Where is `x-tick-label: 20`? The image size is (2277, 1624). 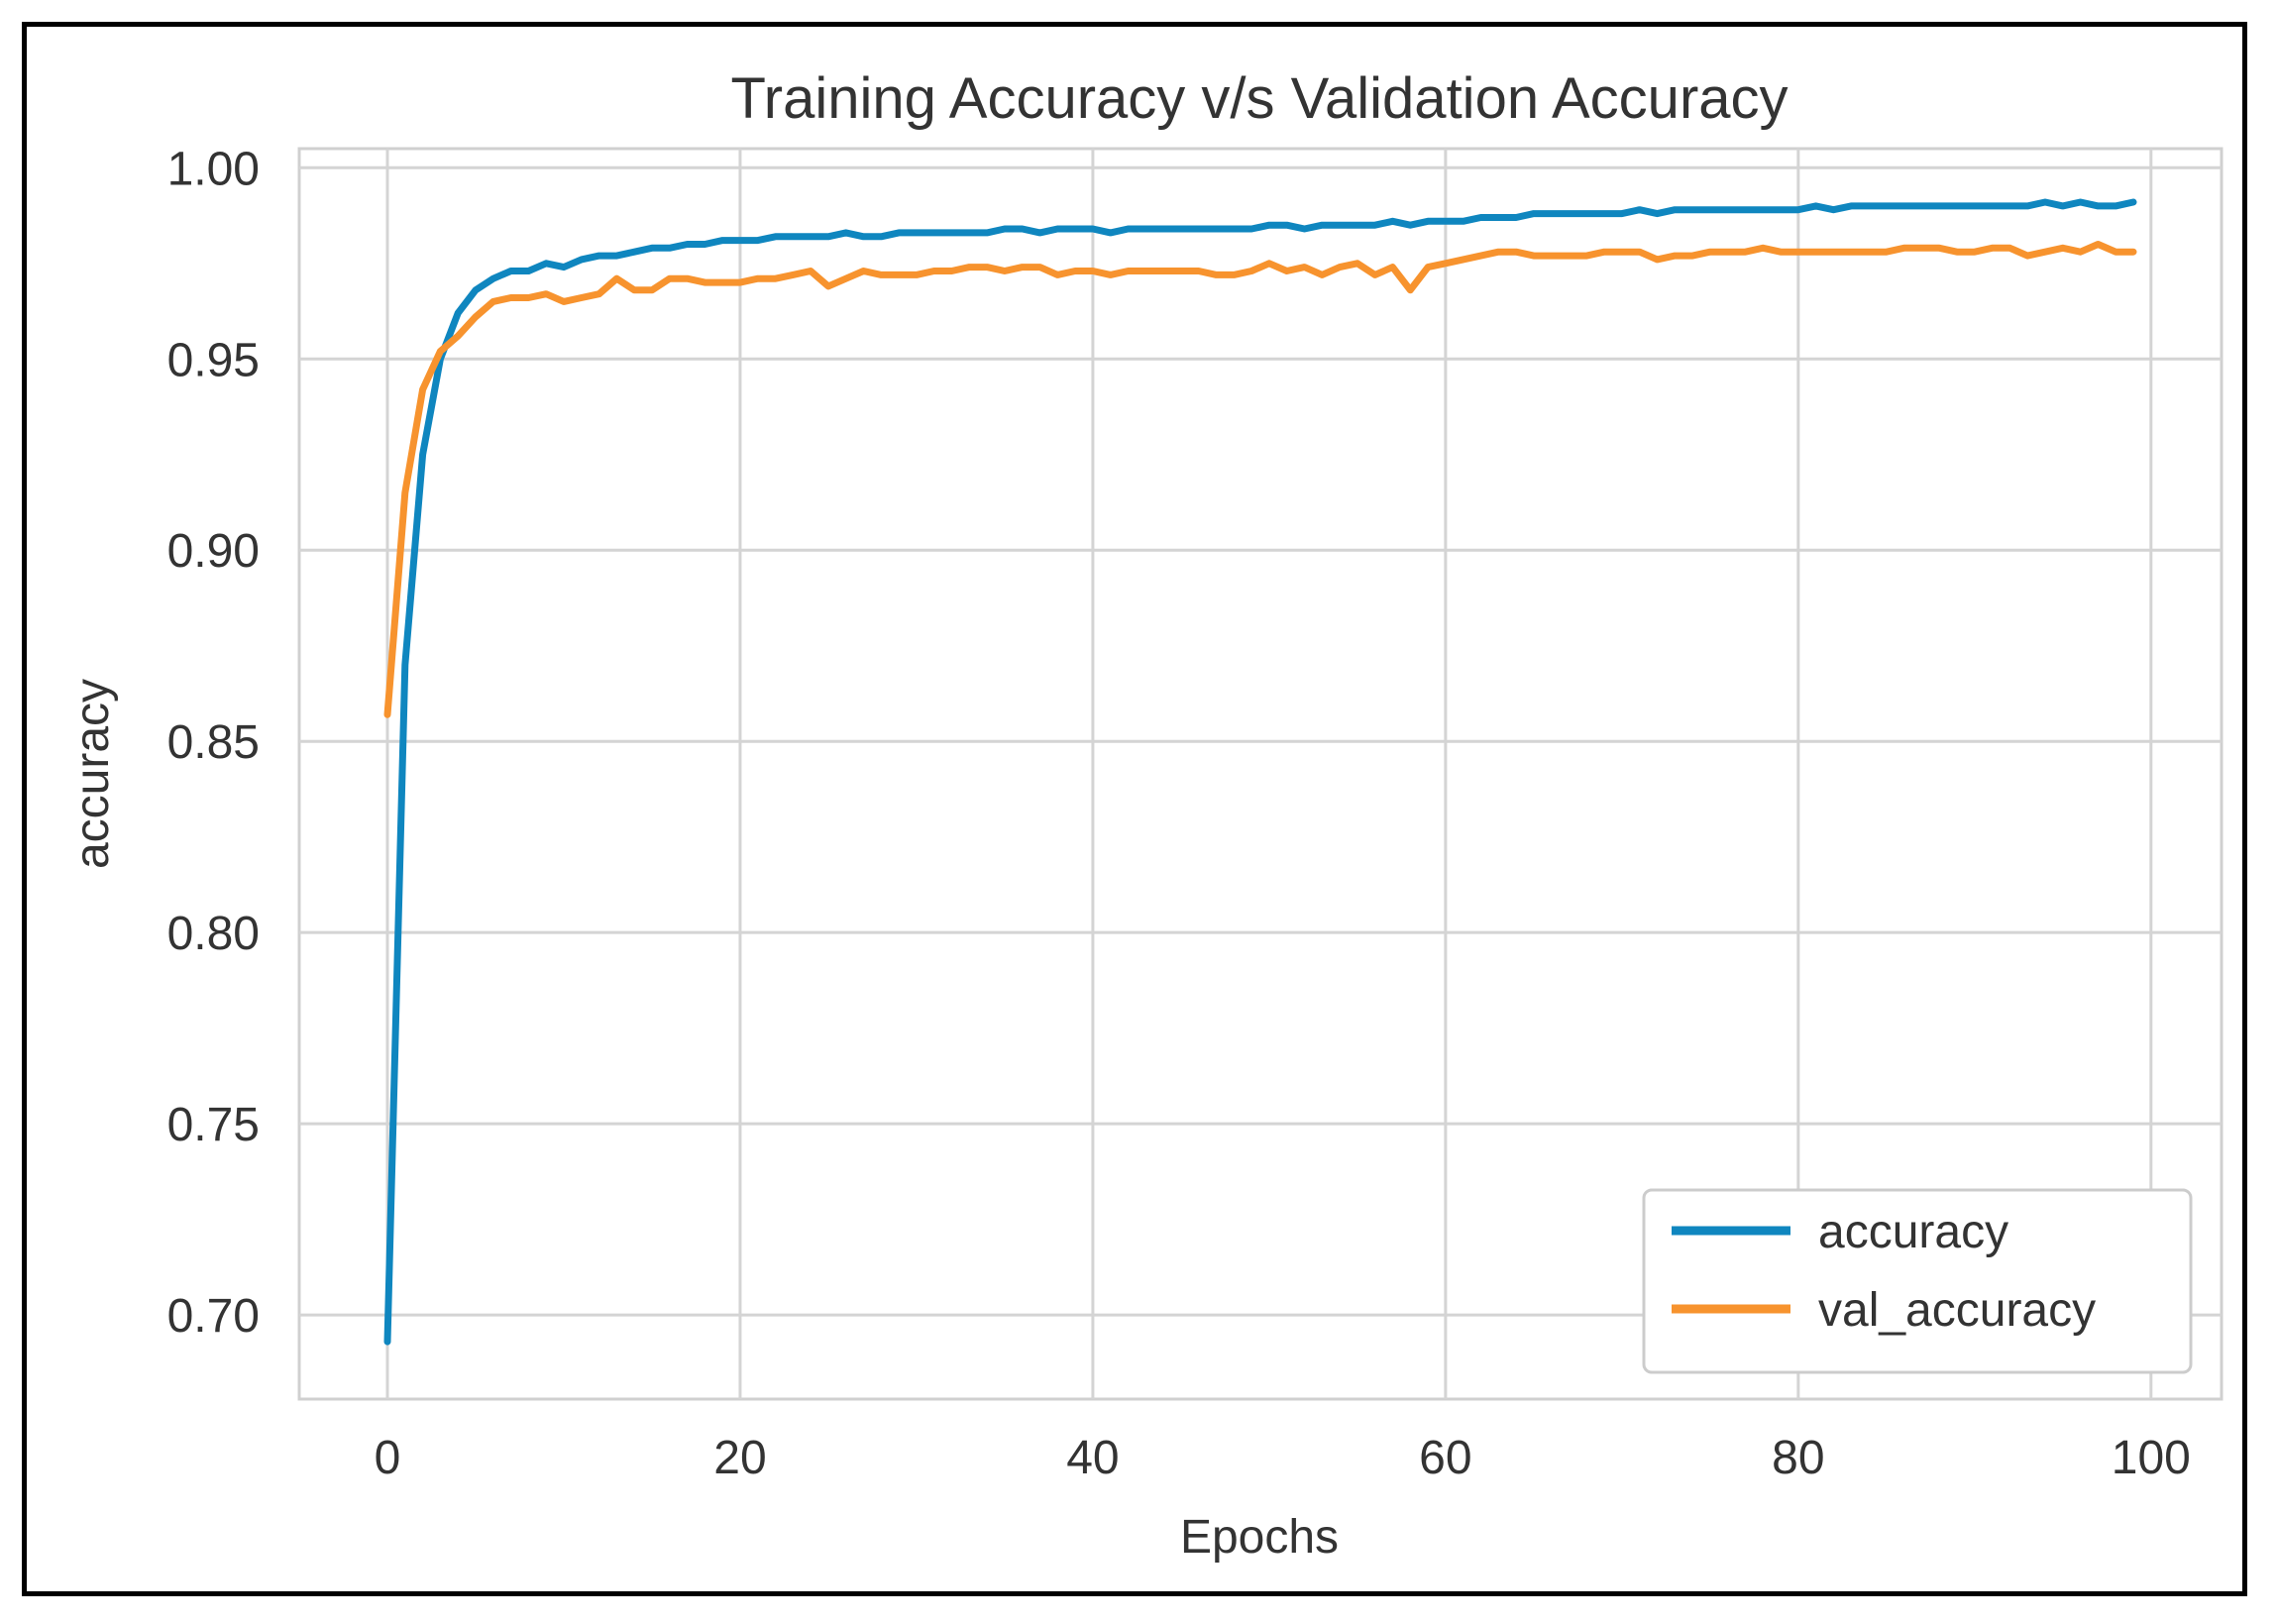 x-tick-label: 20 is located at coordinates (740, 1458).